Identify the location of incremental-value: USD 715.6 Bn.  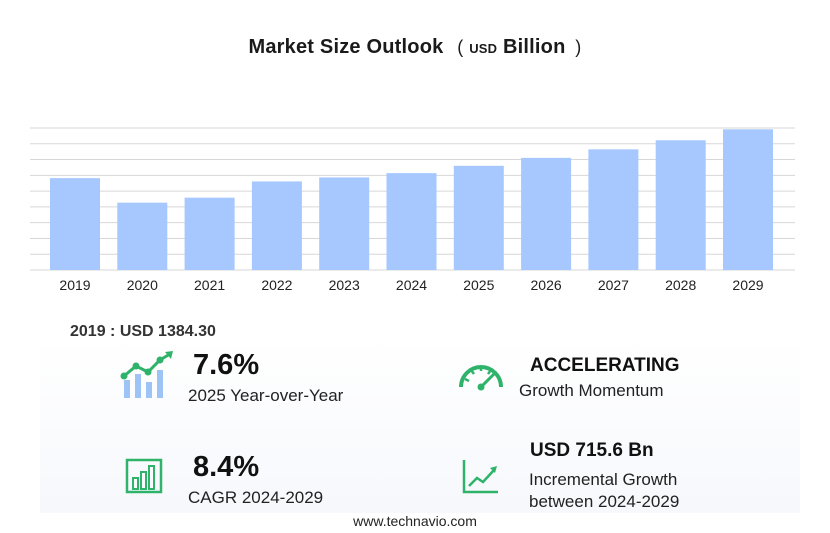
(592, 450).